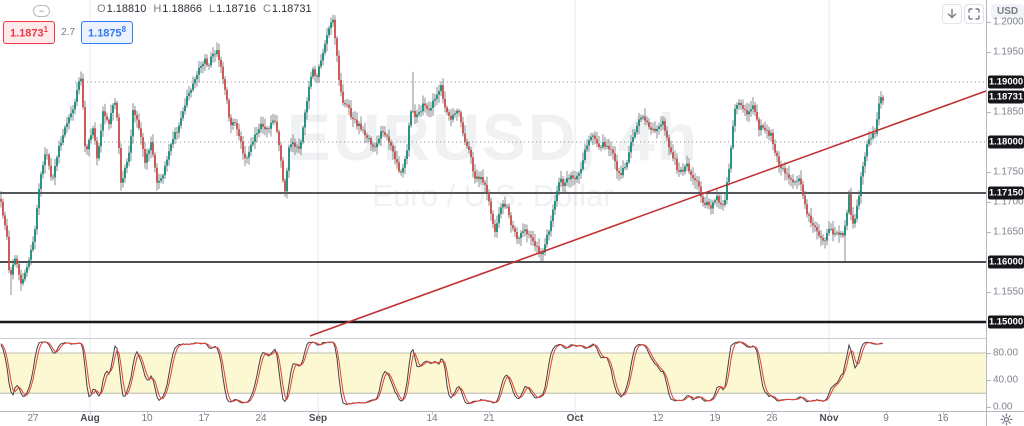  What do you see at coordinates (126, 9) in the screenshot?
I see `open-value: 1.18810` at bounding box center [126, 9].